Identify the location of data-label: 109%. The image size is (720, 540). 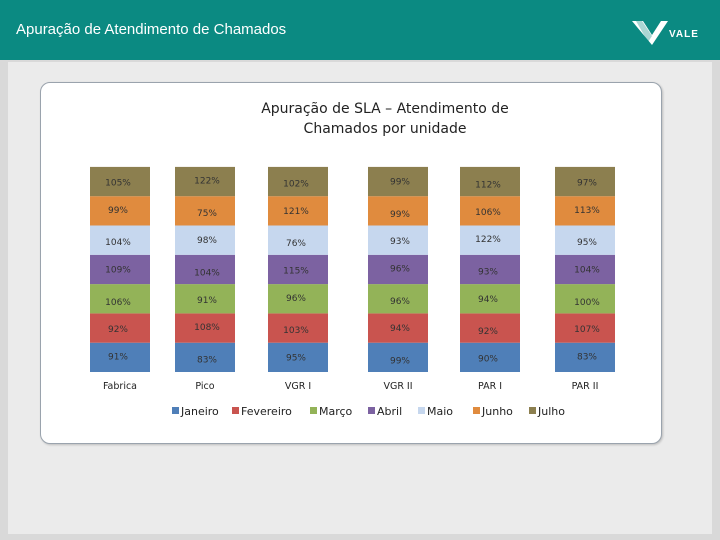
(118, 270).